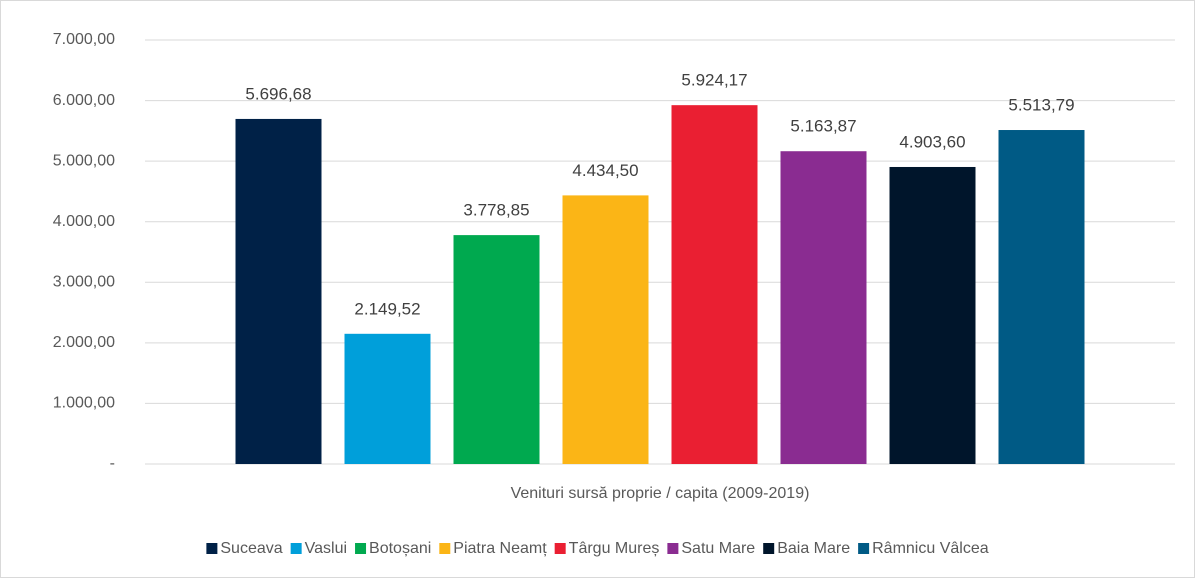  Describe the element at coordinates (930, 548) in the screenshot. I see `legend-label: Râmnicu Vâlcea` at that location.